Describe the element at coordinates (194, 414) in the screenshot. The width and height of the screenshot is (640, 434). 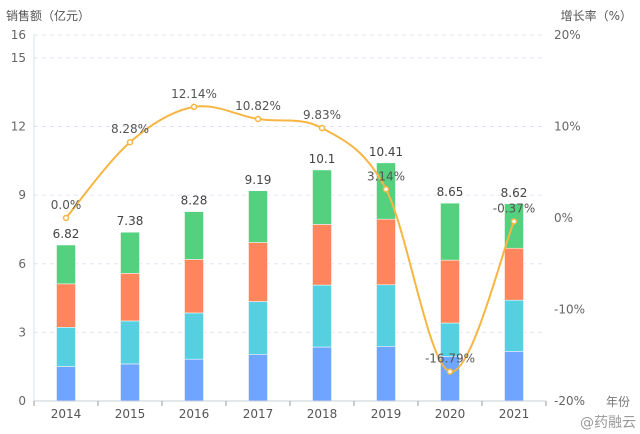
I see `x-tick-label: 2016` at that location.